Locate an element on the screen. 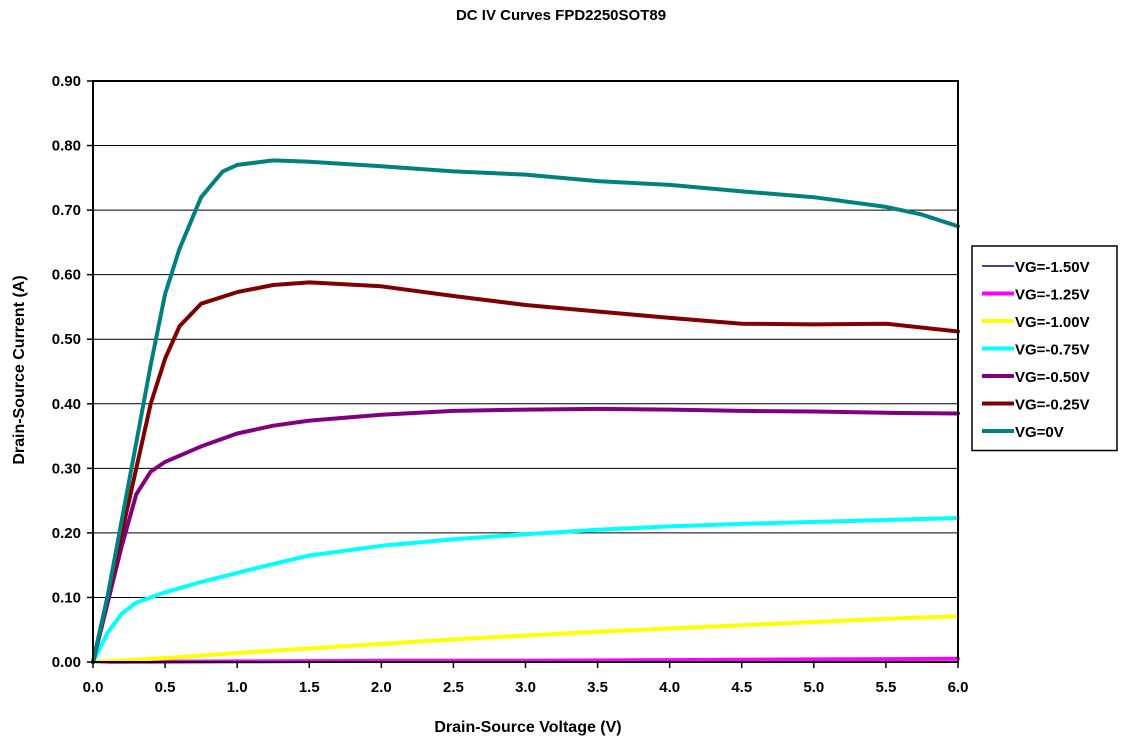  y-tick-label: 0.60 is located at coordinates (66, 275).